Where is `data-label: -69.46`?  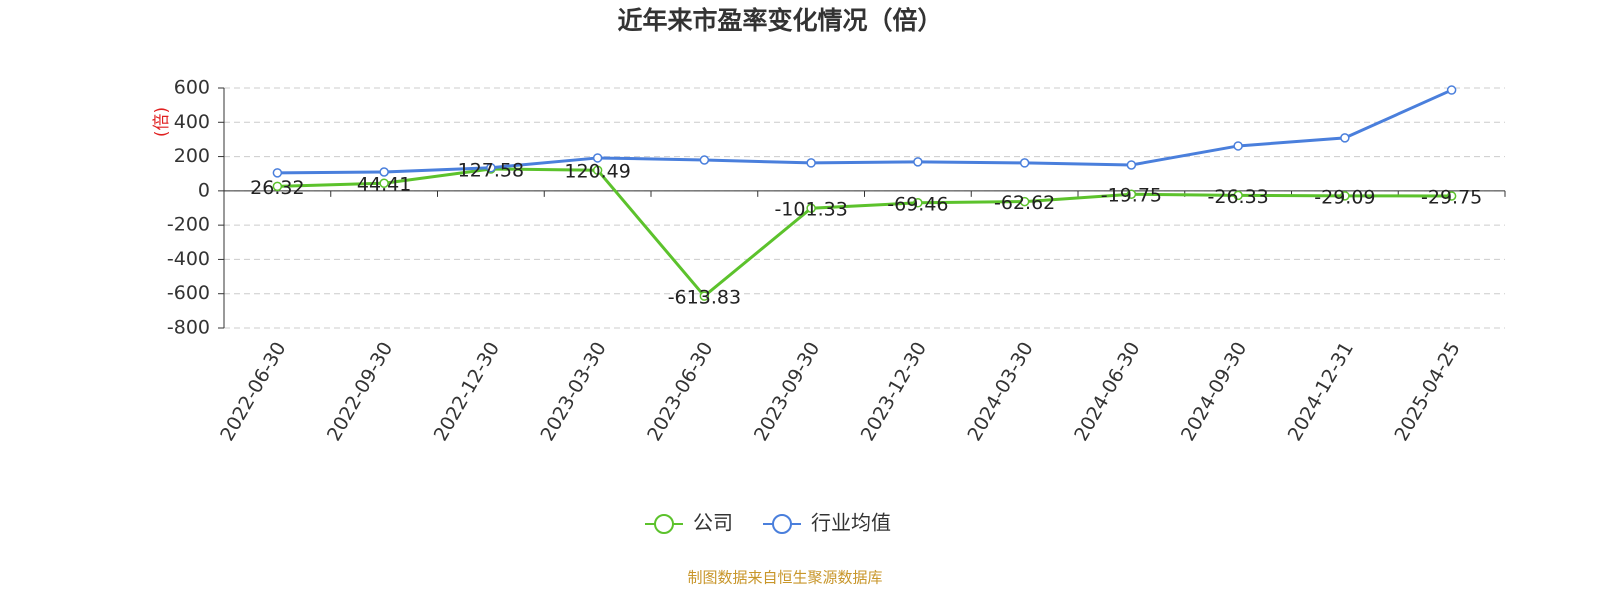 data-label: -69.46 is located at coordinates (917, 204).